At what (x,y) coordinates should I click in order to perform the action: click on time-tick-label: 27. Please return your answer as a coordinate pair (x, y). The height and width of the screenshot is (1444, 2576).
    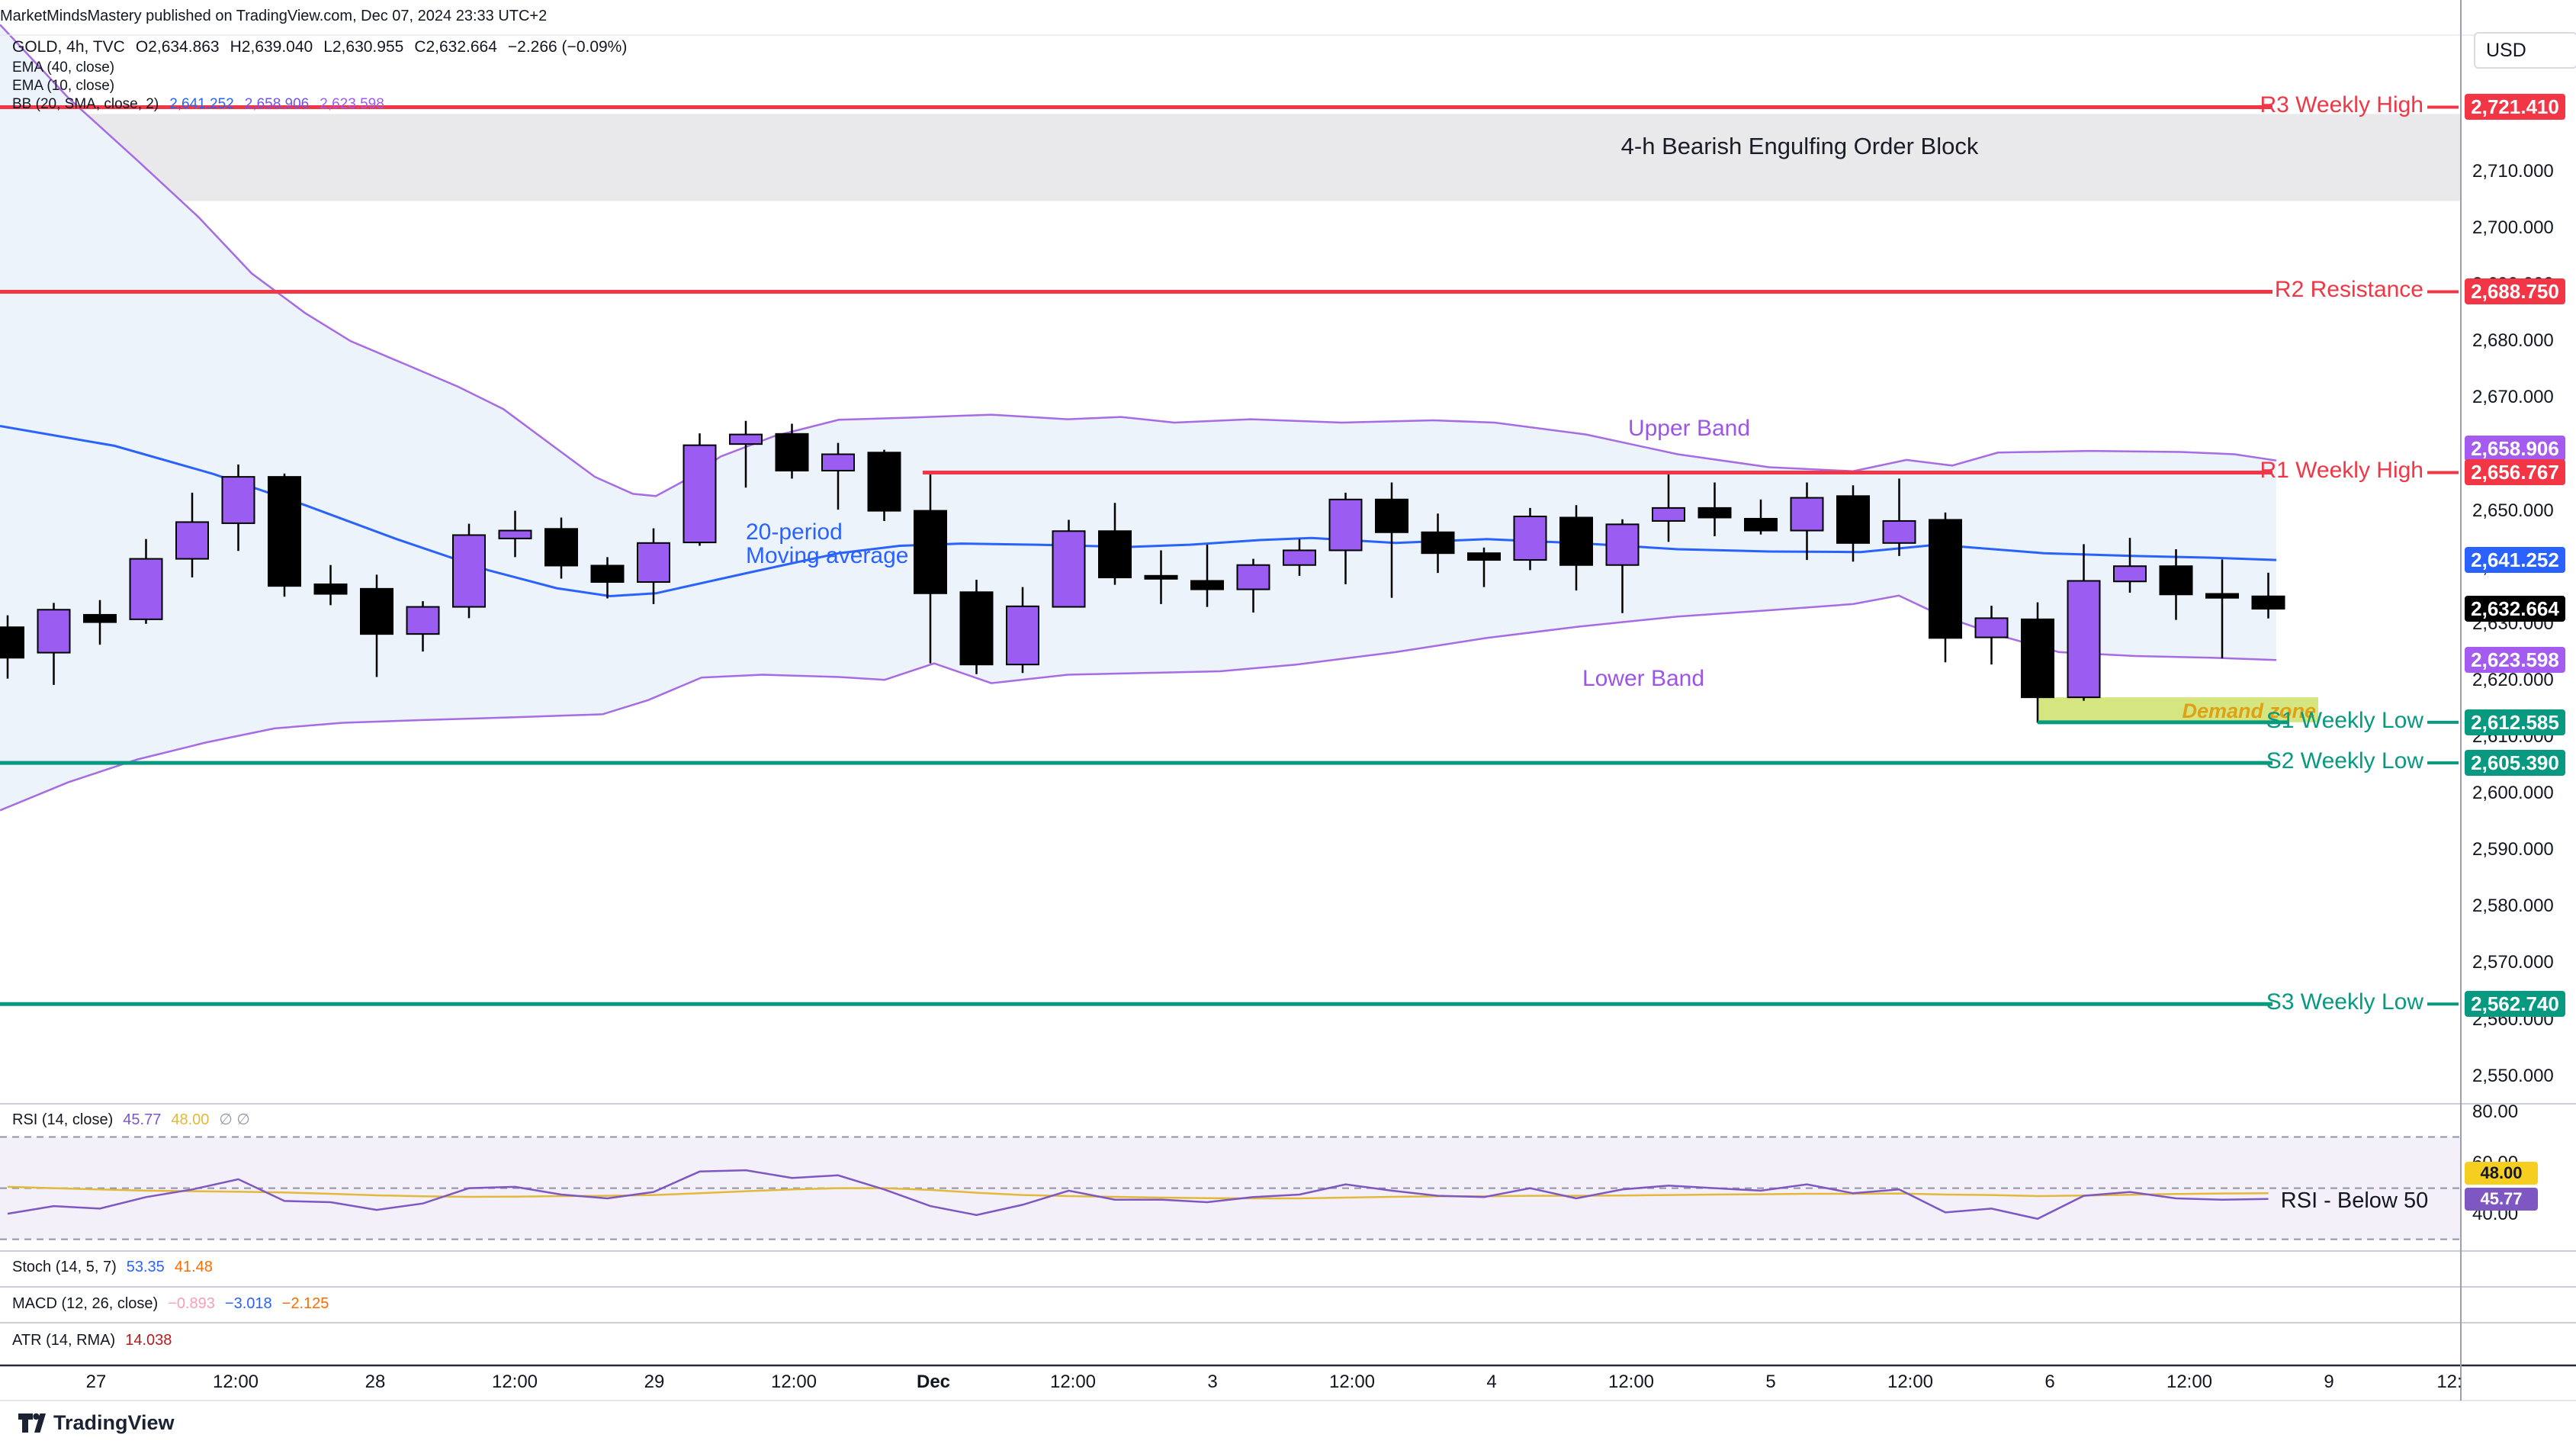
    Looking at the image, I should click on (96, 1382).